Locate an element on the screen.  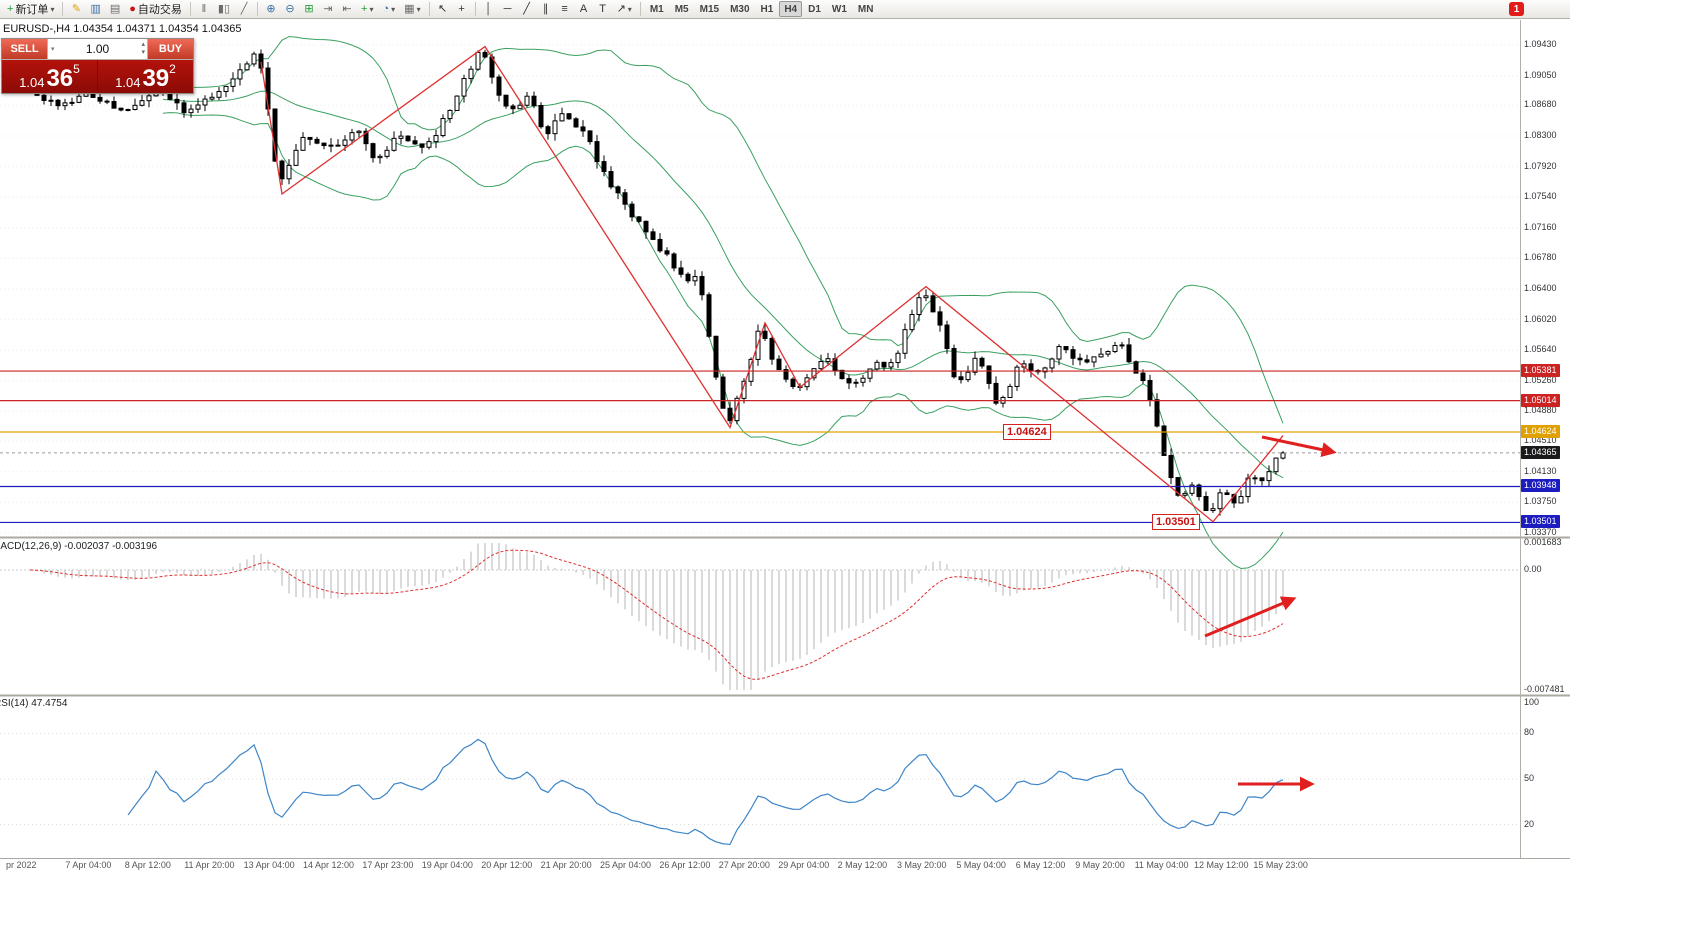
text-label-icon: T is located at coordinates (602, 8).